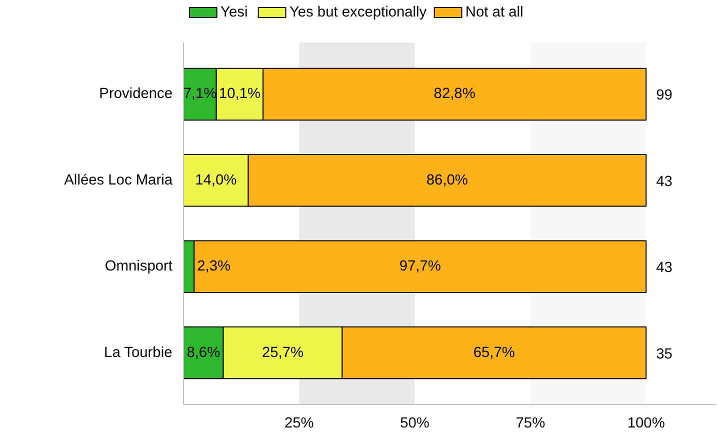 This screenshot has height=436, width=718. Describe the element at coordinates (447, 180) in the screenshot. I see `data-label: 86,0%` at that location.